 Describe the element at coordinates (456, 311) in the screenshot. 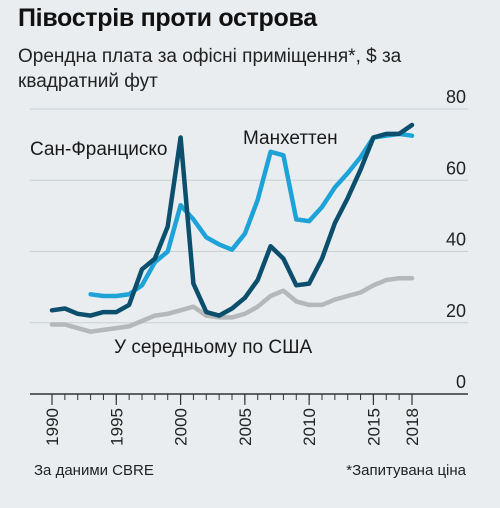

I see `y-tick-label: 20` at that location.